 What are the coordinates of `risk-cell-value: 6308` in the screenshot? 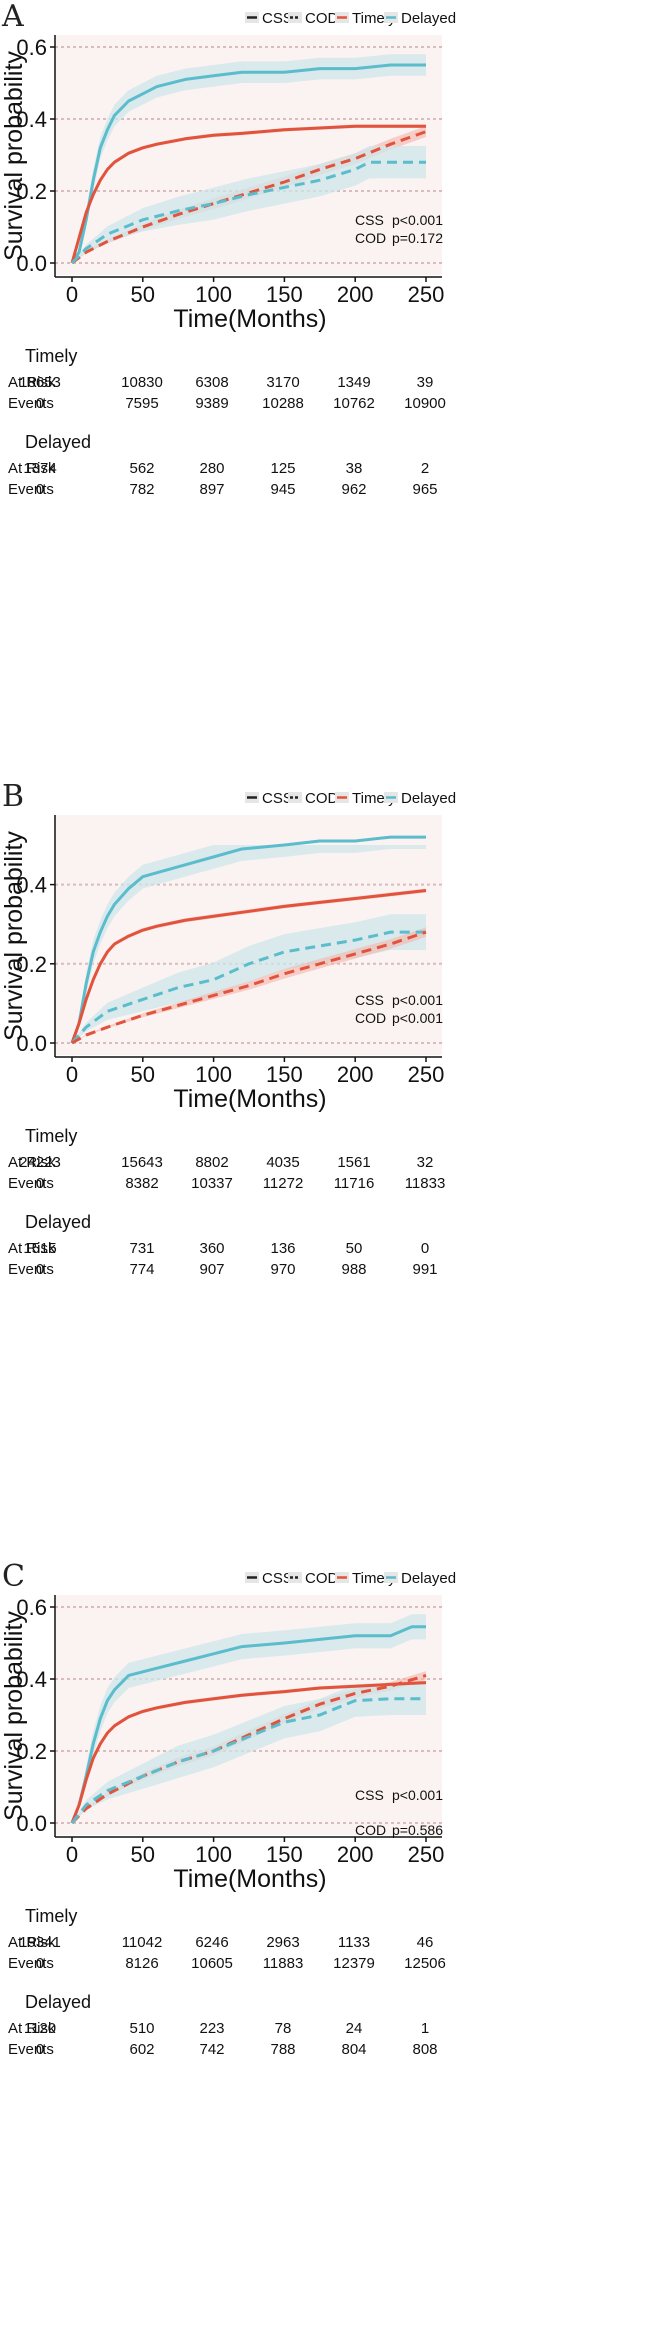 It's located at (211, 382).